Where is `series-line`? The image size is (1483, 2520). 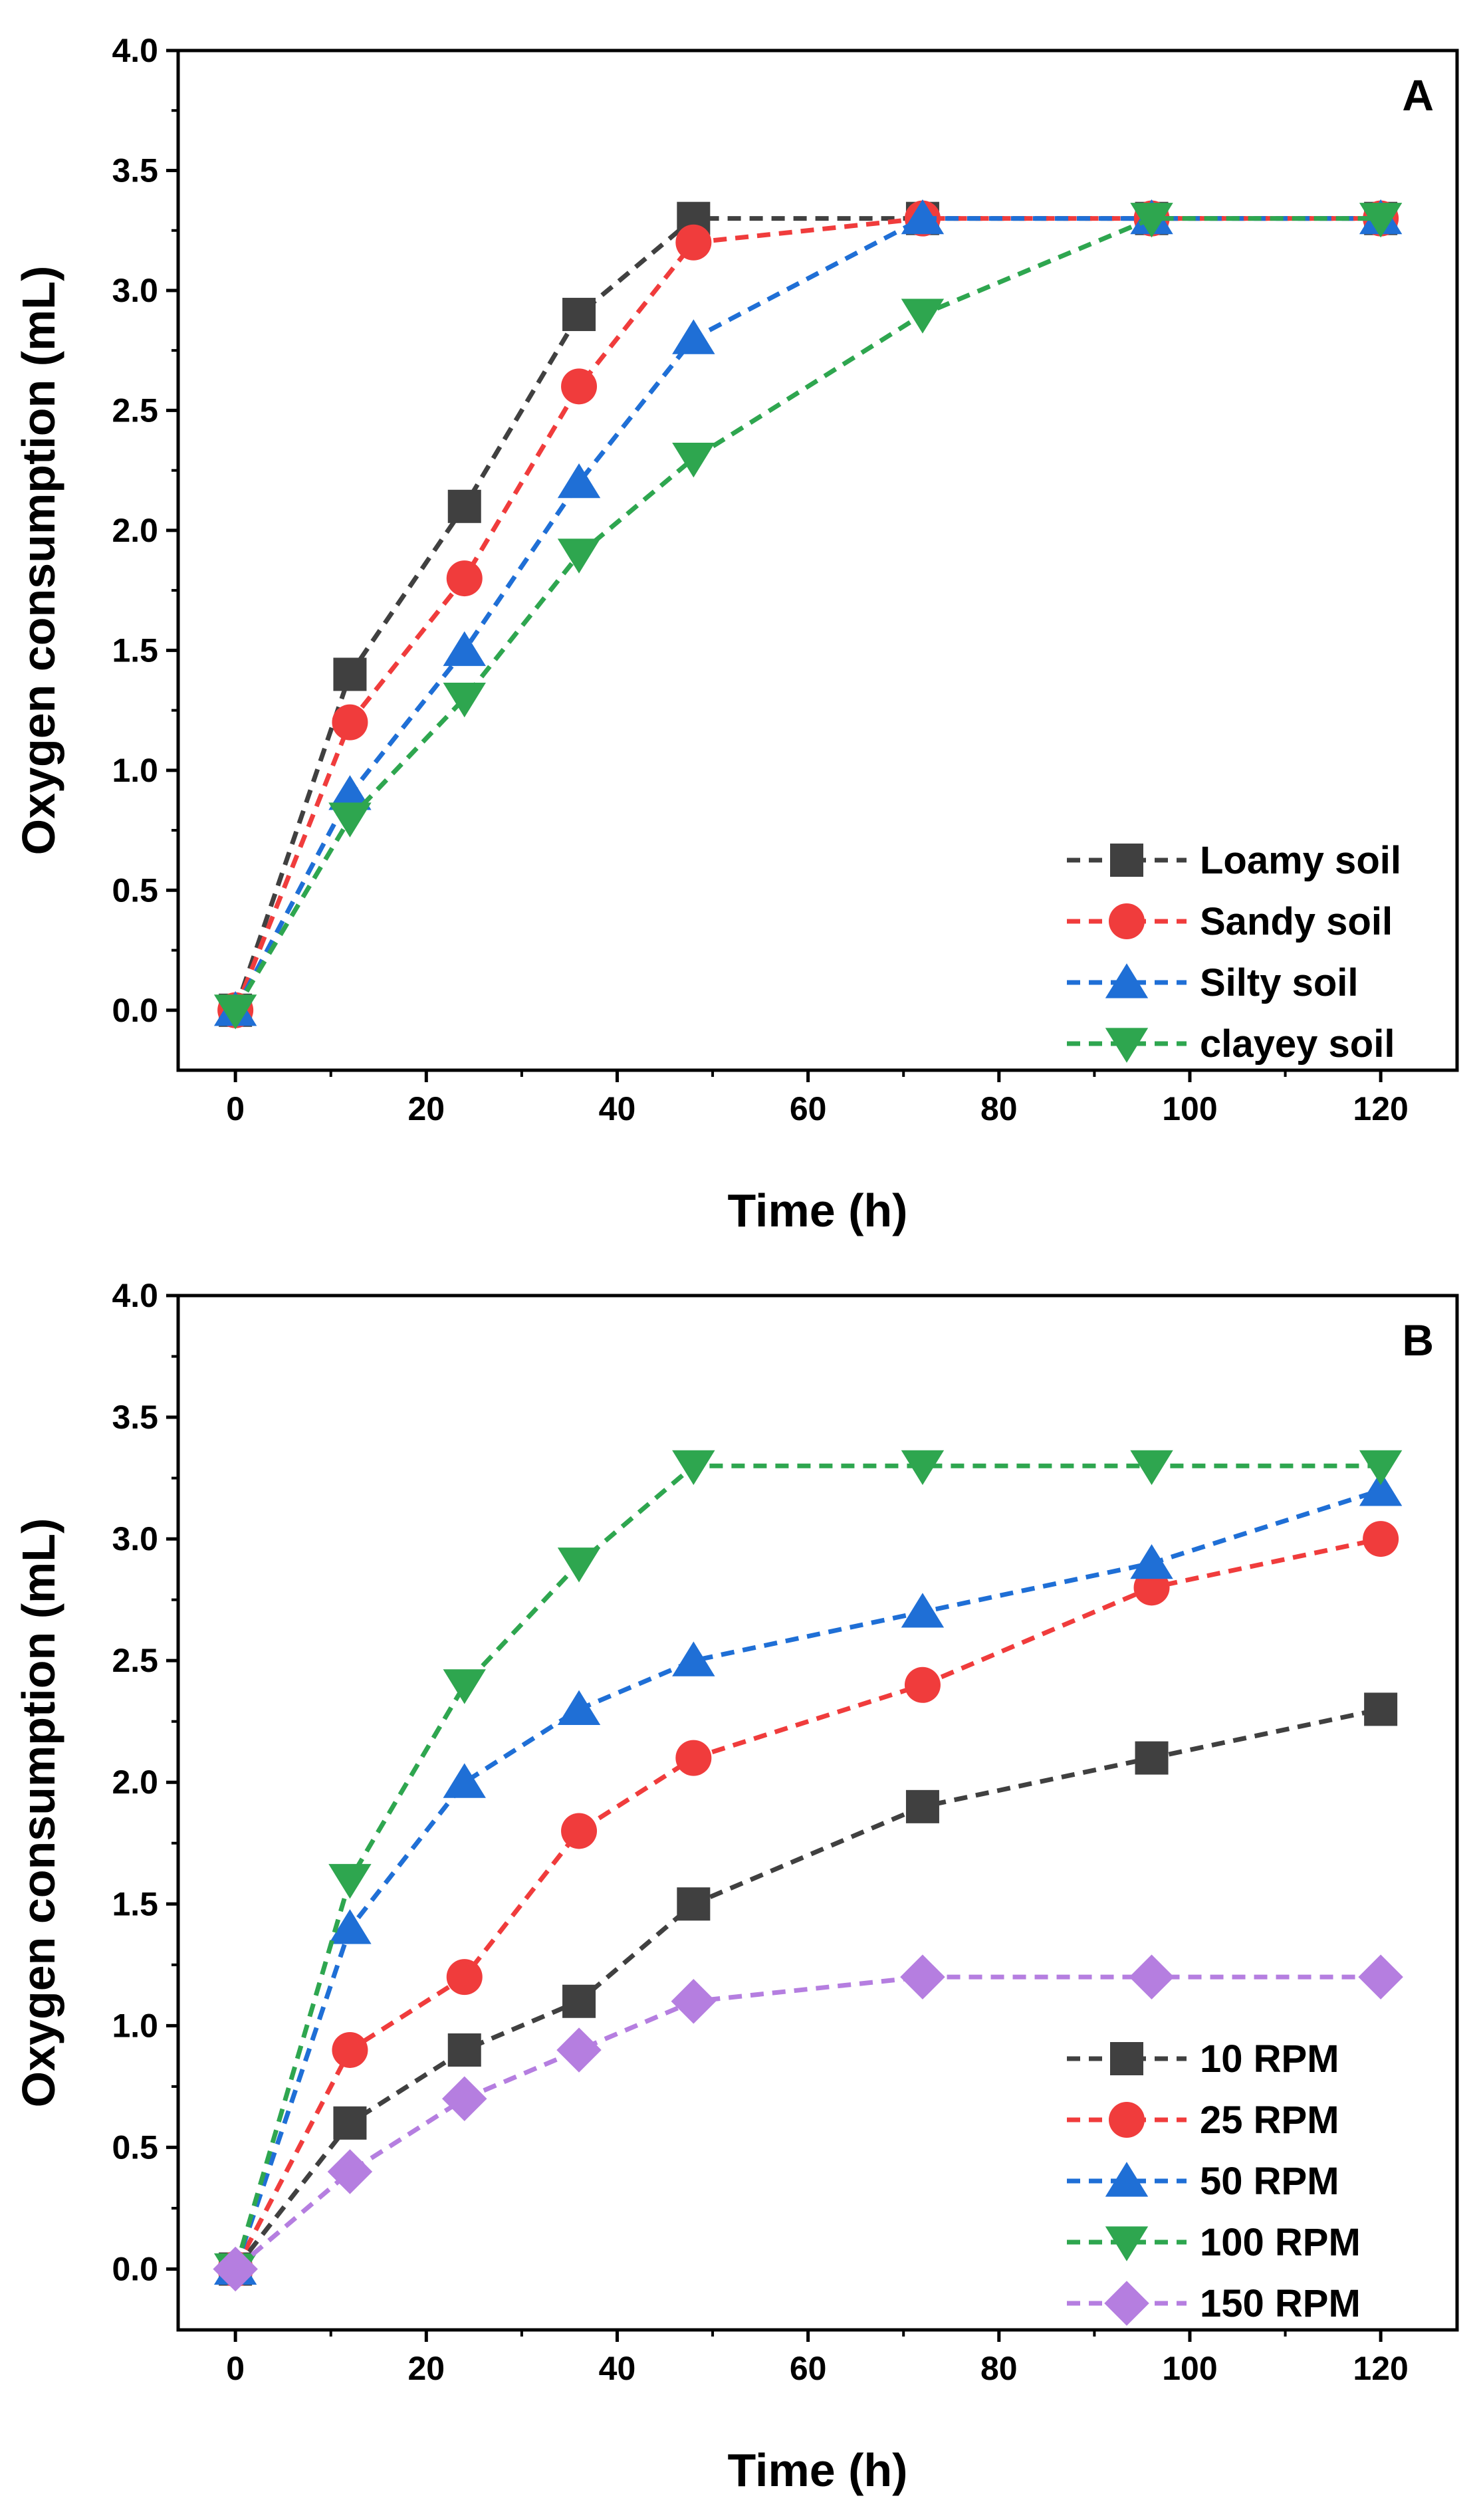 series-line is located at coordinates (807, 2122).